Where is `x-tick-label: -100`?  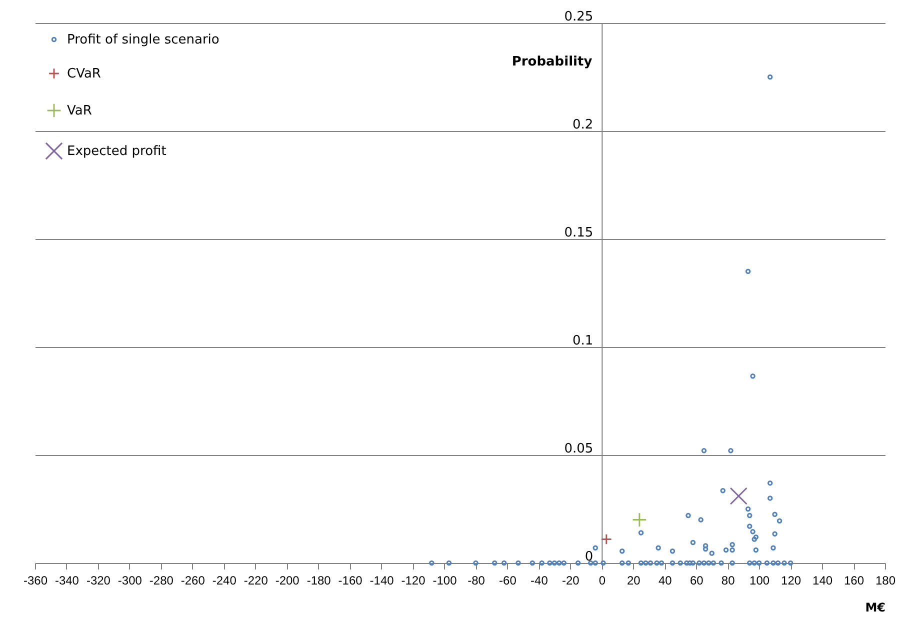 x-tick-label: -100 is located at coordinates (445, 581).